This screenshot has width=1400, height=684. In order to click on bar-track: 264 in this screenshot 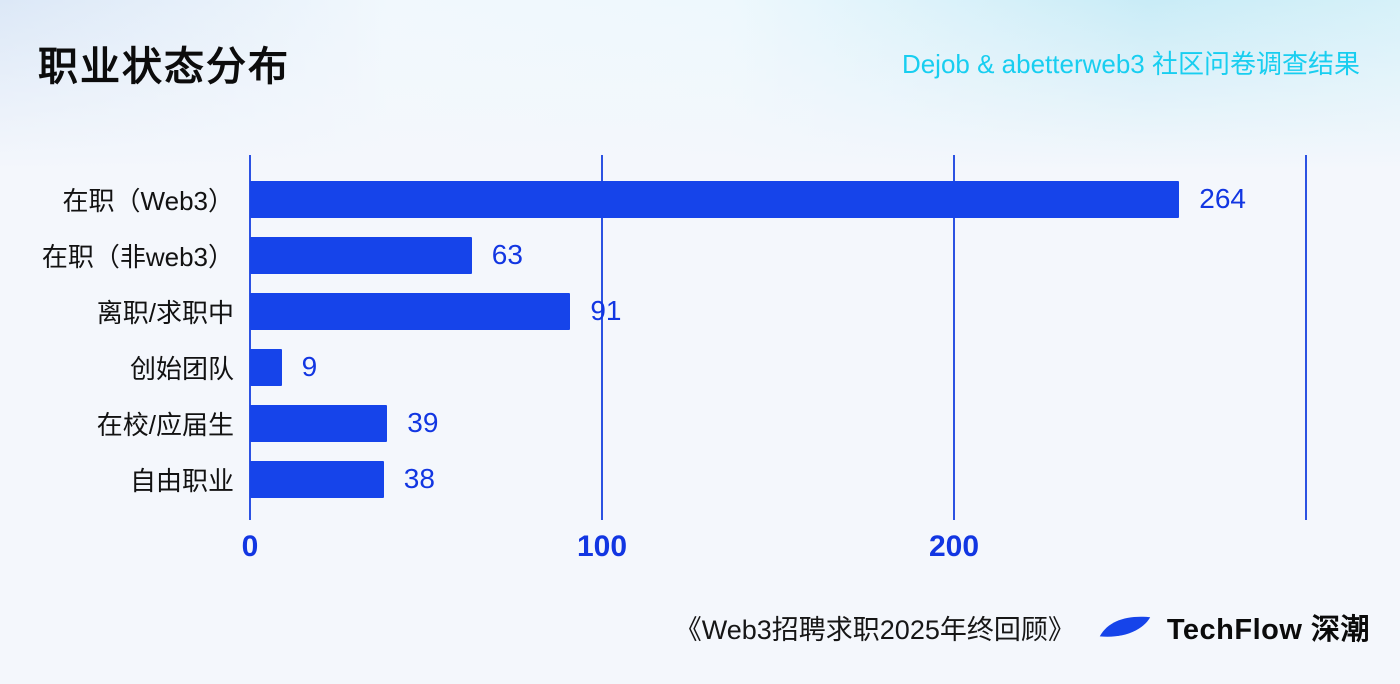, I will do `click(778, 199)`.